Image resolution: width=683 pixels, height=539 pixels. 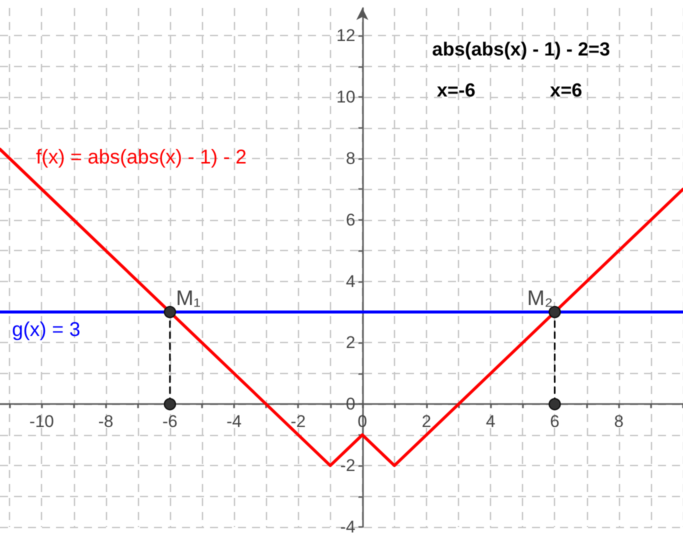 I want to click on annotation: M₁, so click(x=188, y=298).